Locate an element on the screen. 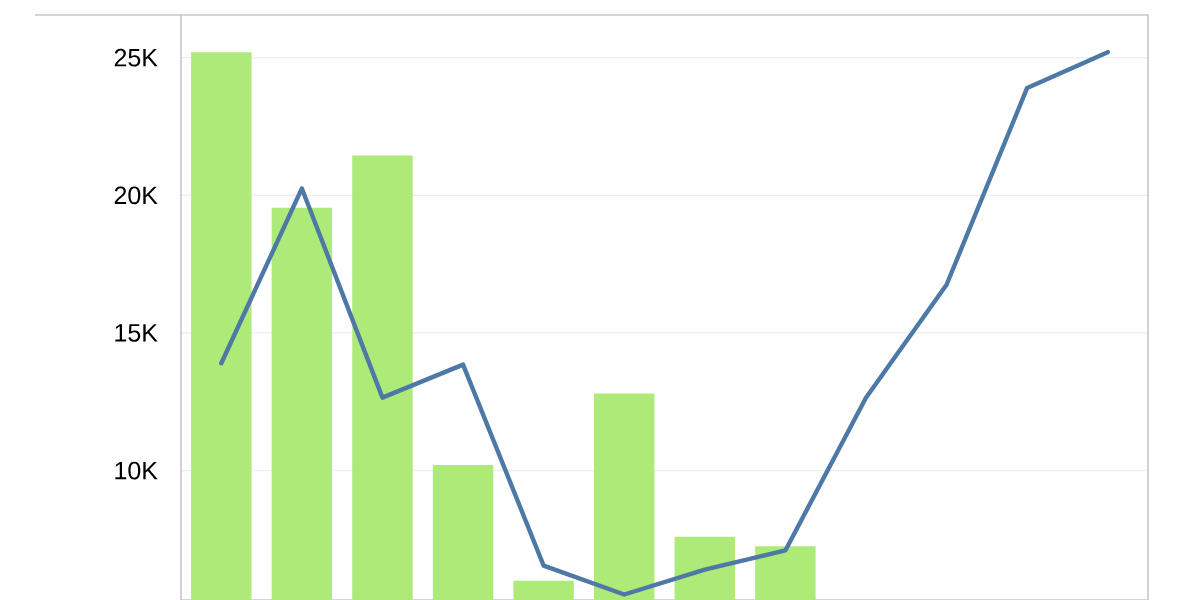 Image resolution: width=1200 pixels, height=600 pixels. y-tick-label: 10K is located at coordinates (136, 470).